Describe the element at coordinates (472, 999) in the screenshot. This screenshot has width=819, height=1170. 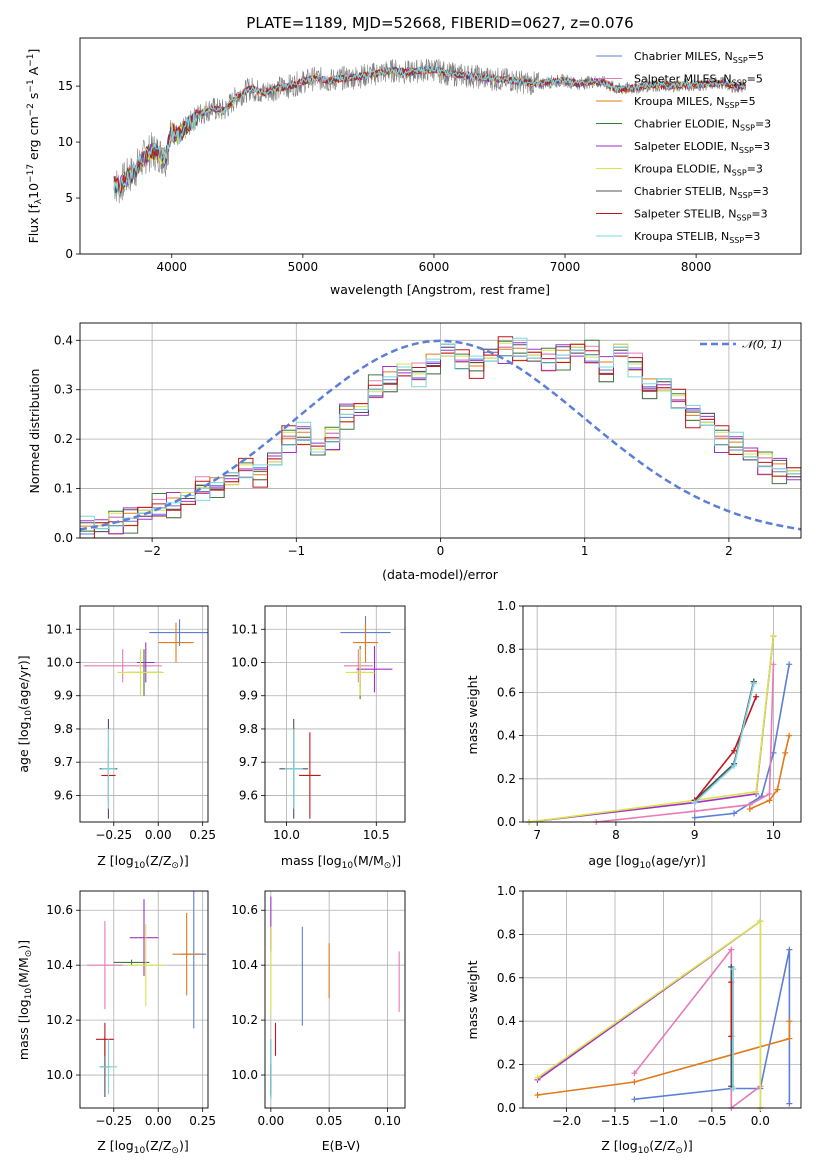
I see `mwz-ylabel: mass weight` at that location.